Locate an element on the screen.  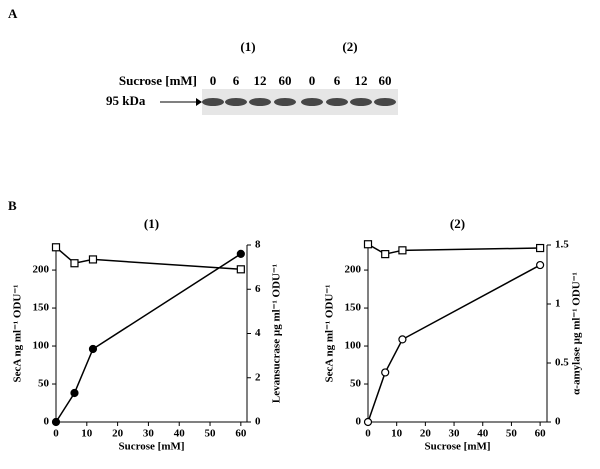
chart-title: (1) is located at coordinates (151, 223).